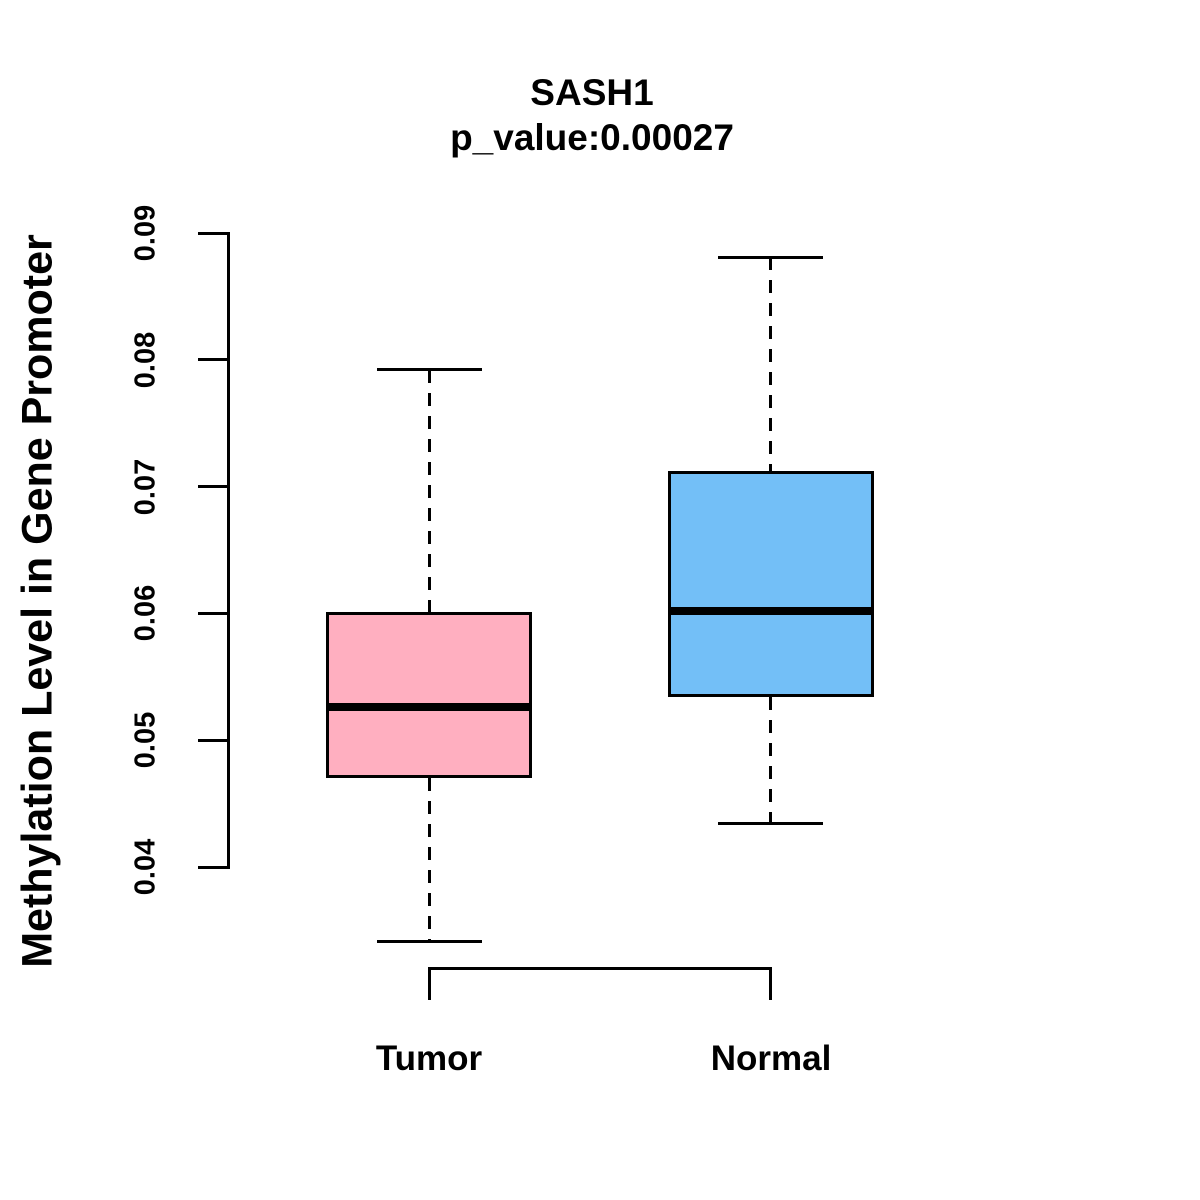 This screenshot has width=1200, height=1200. What do you see at coordinates (771, 1058) in the screenshot?
I see `x-label-normal: Normal` at bounding box center [771, 1058].